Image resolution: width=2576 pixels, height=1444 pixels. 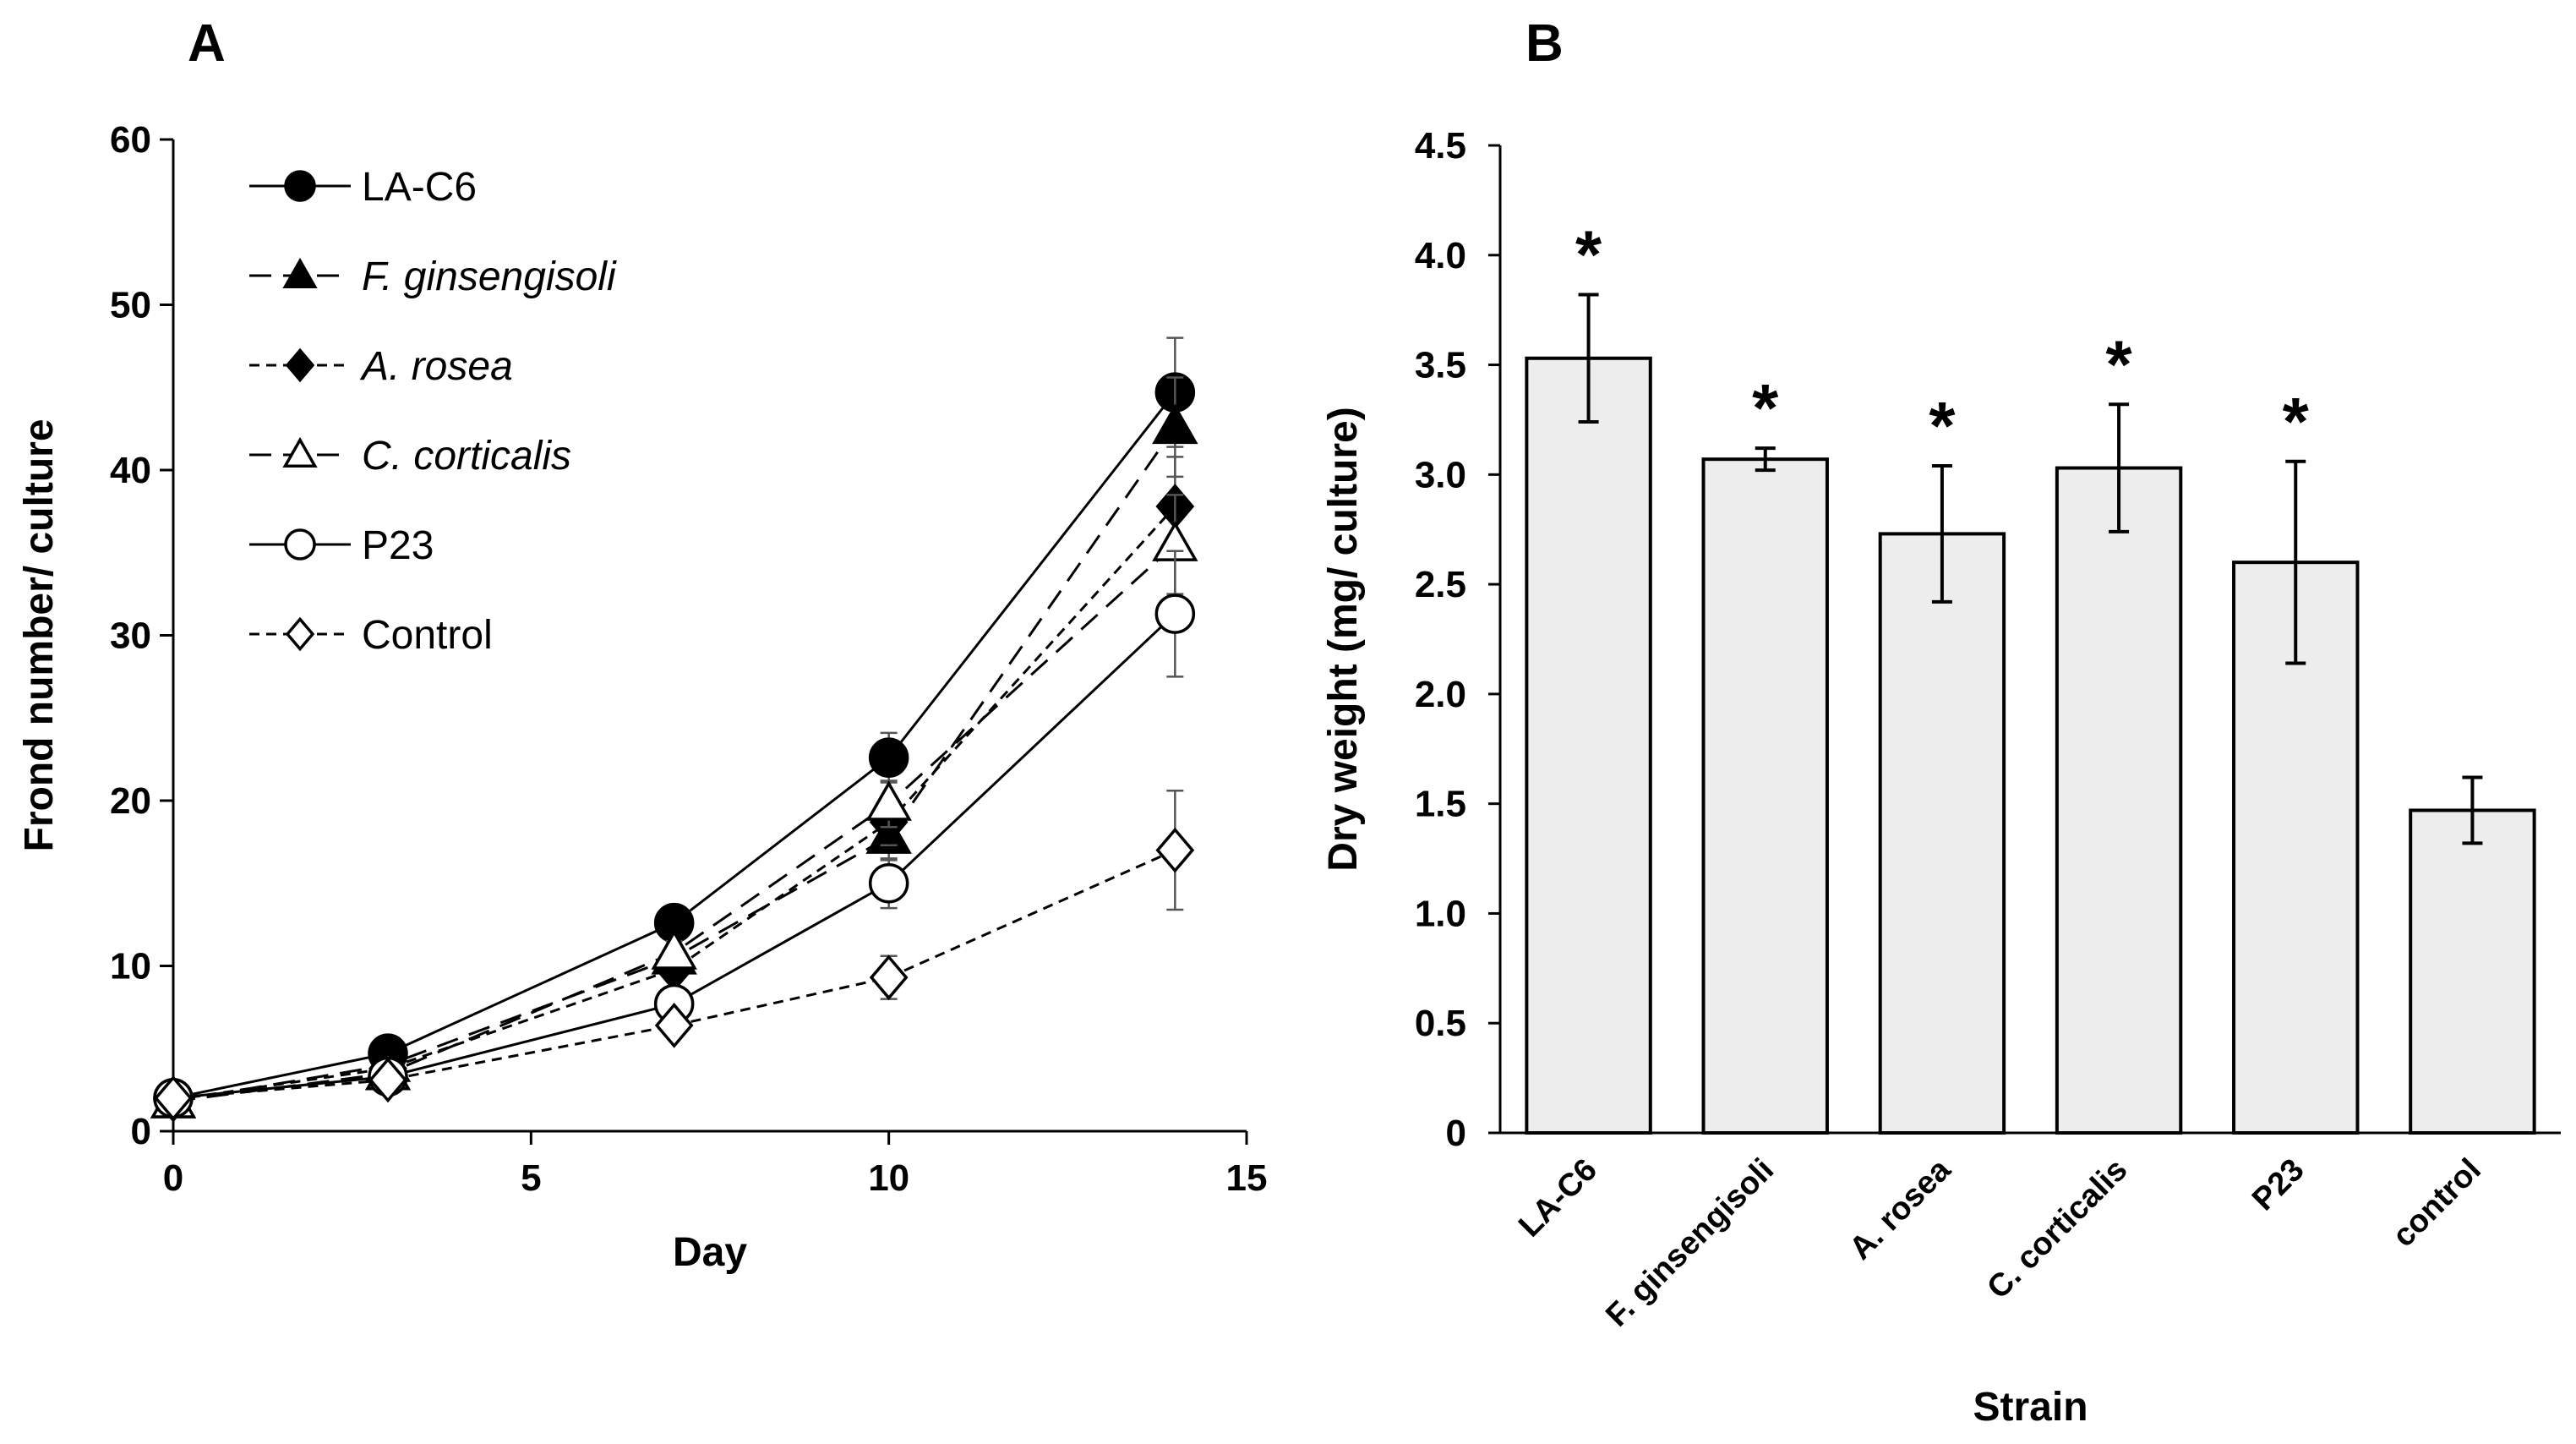 What do you see at coordinates (1900, 1208) in the screenshot?
I see `category-label: A. rosea` at bounding box center [1900, 1208].